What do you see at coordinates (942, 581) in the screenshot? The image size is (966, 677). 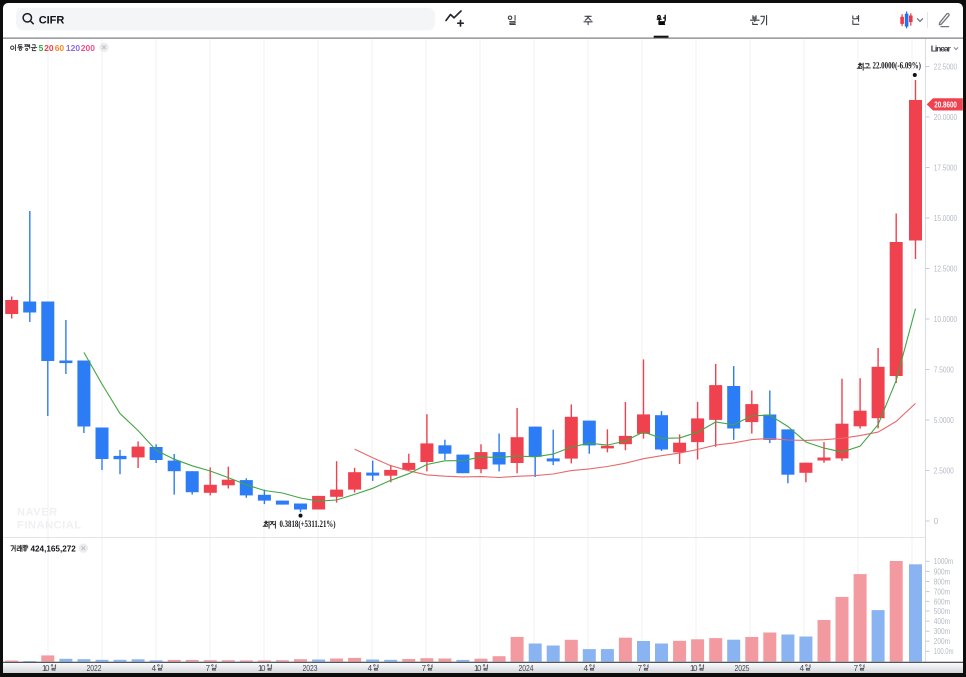 I see `svg-text: 800m` at bounding box center [942, 581].